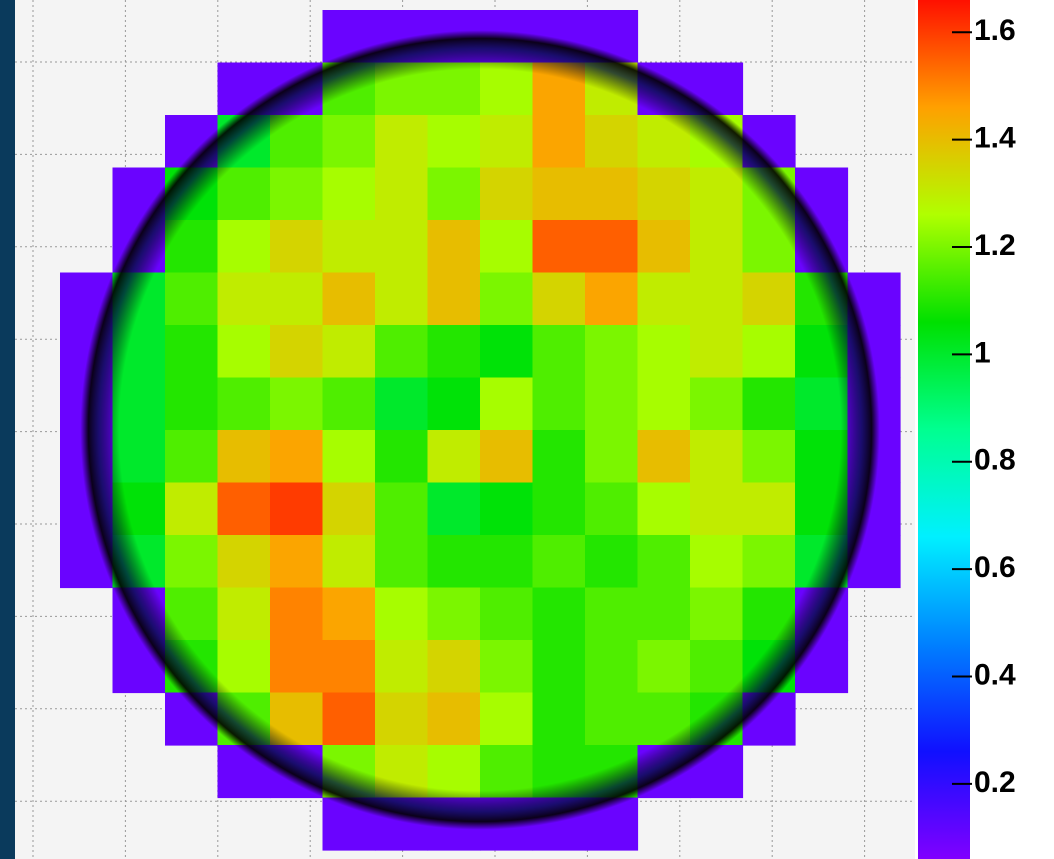 This screenshot has height=859, width=1054. Describe the element at coordinates (995, 138) in the screenshot. I see `colorbar-tick-label: 1.4` at that location.